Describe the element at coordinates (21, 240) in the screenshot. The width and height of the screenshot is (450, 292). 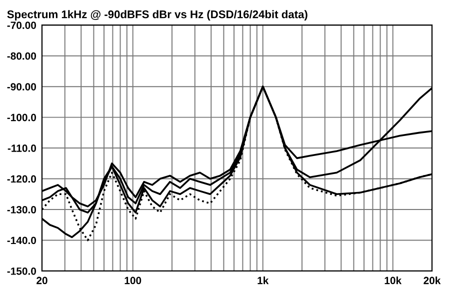
I see `y-tick-label: -140.0` at that location.